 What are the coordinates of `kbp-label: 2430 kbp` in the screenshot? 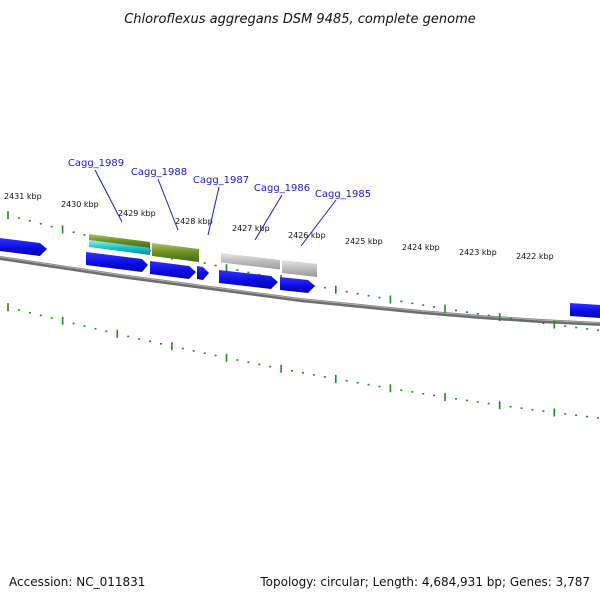 It's located at (80, 204).